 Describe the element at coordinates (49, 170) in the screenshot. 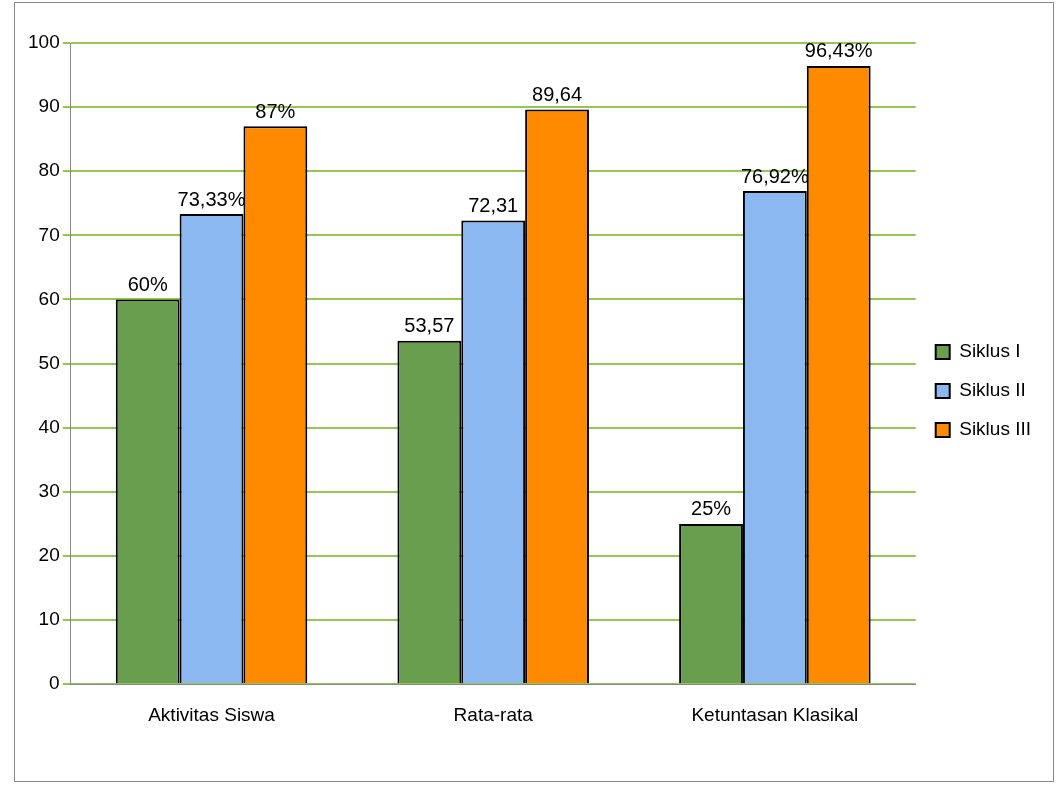

I see `y-tick-label: 80` at that location.